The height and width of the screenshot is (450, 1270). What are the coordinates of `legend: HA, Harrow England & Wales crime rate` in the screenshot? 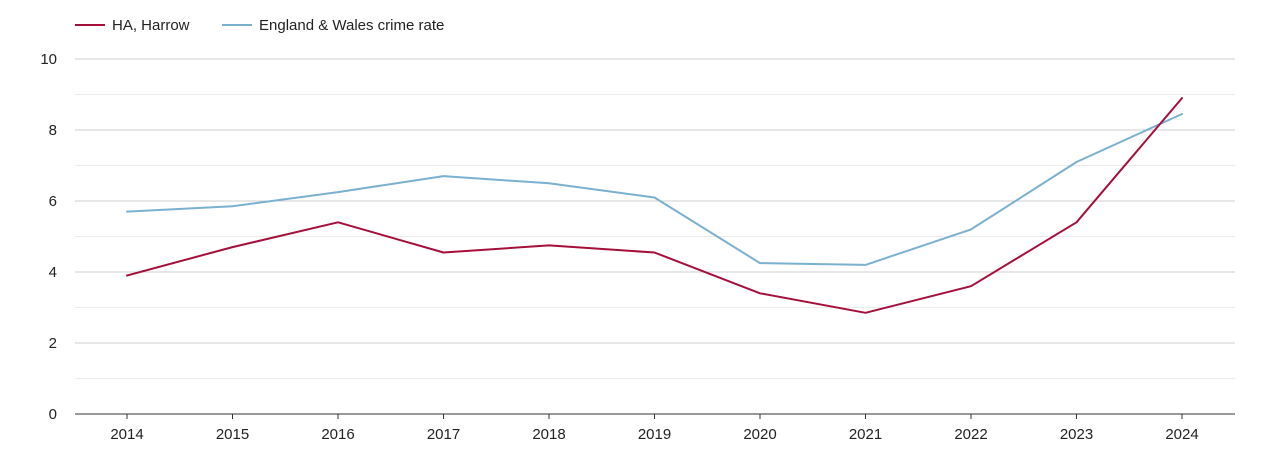 It's located at (259, 25).